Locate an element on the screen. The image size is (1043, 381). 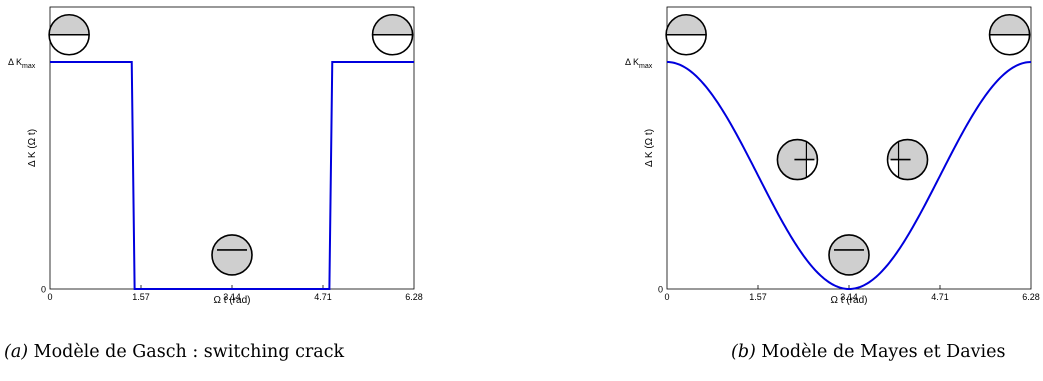
caption-b-text: Modèle de Mayes et Davies is located at coordinates (880, 352).